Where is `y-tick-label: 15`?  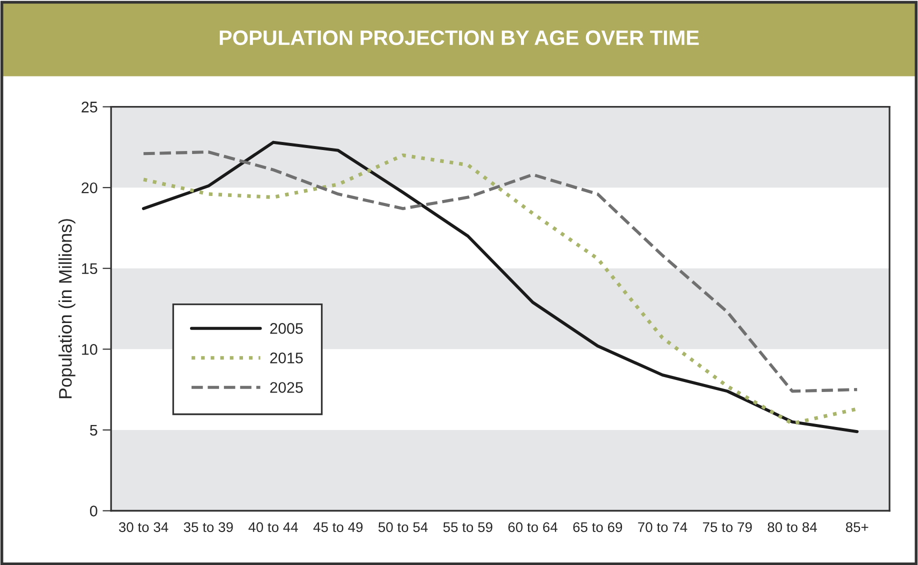
y-tick-label: 15 is located at coordinates (90, 268).